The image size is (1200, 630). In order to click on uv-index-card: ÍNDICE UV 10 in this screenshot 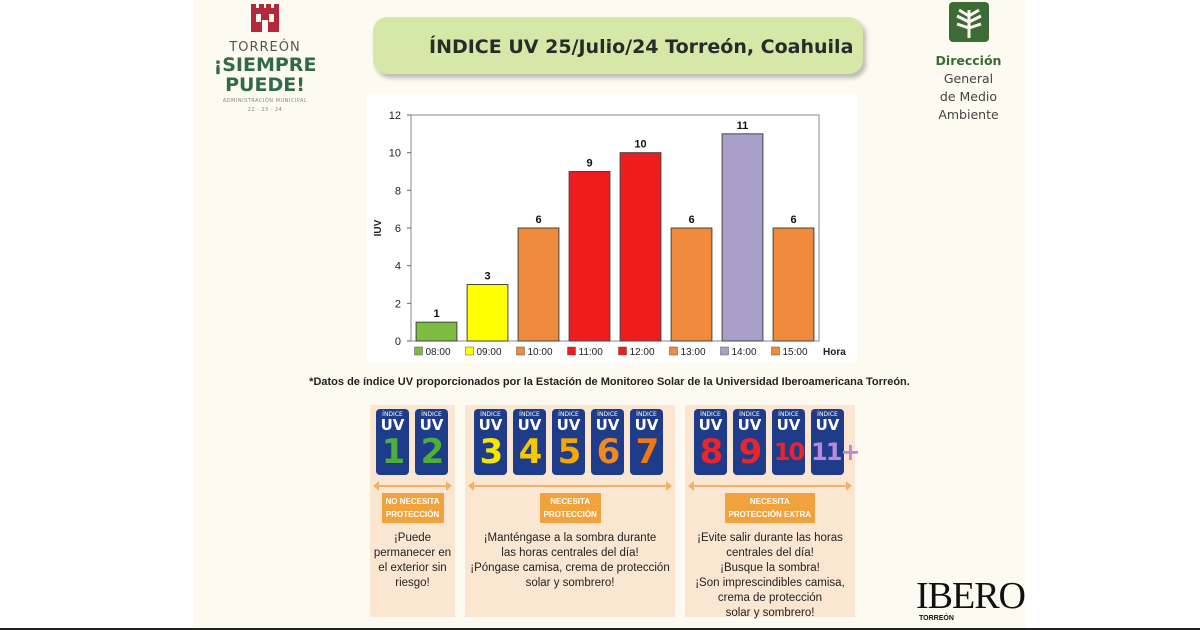, I will do `click(788, 442)`.